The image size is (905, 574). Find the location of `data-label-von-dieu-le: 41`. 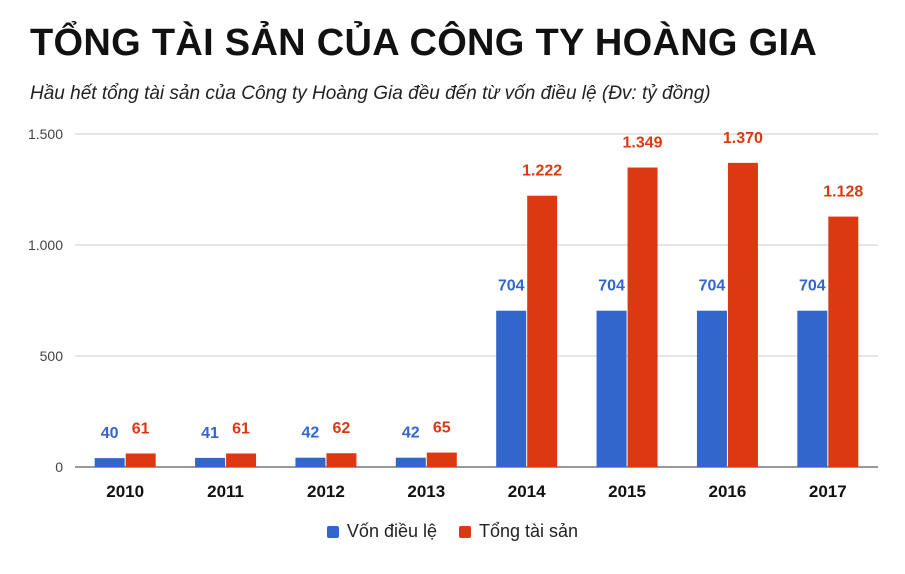

data-label-von-dieu-le: 41 is located at coordinates (210, 433).